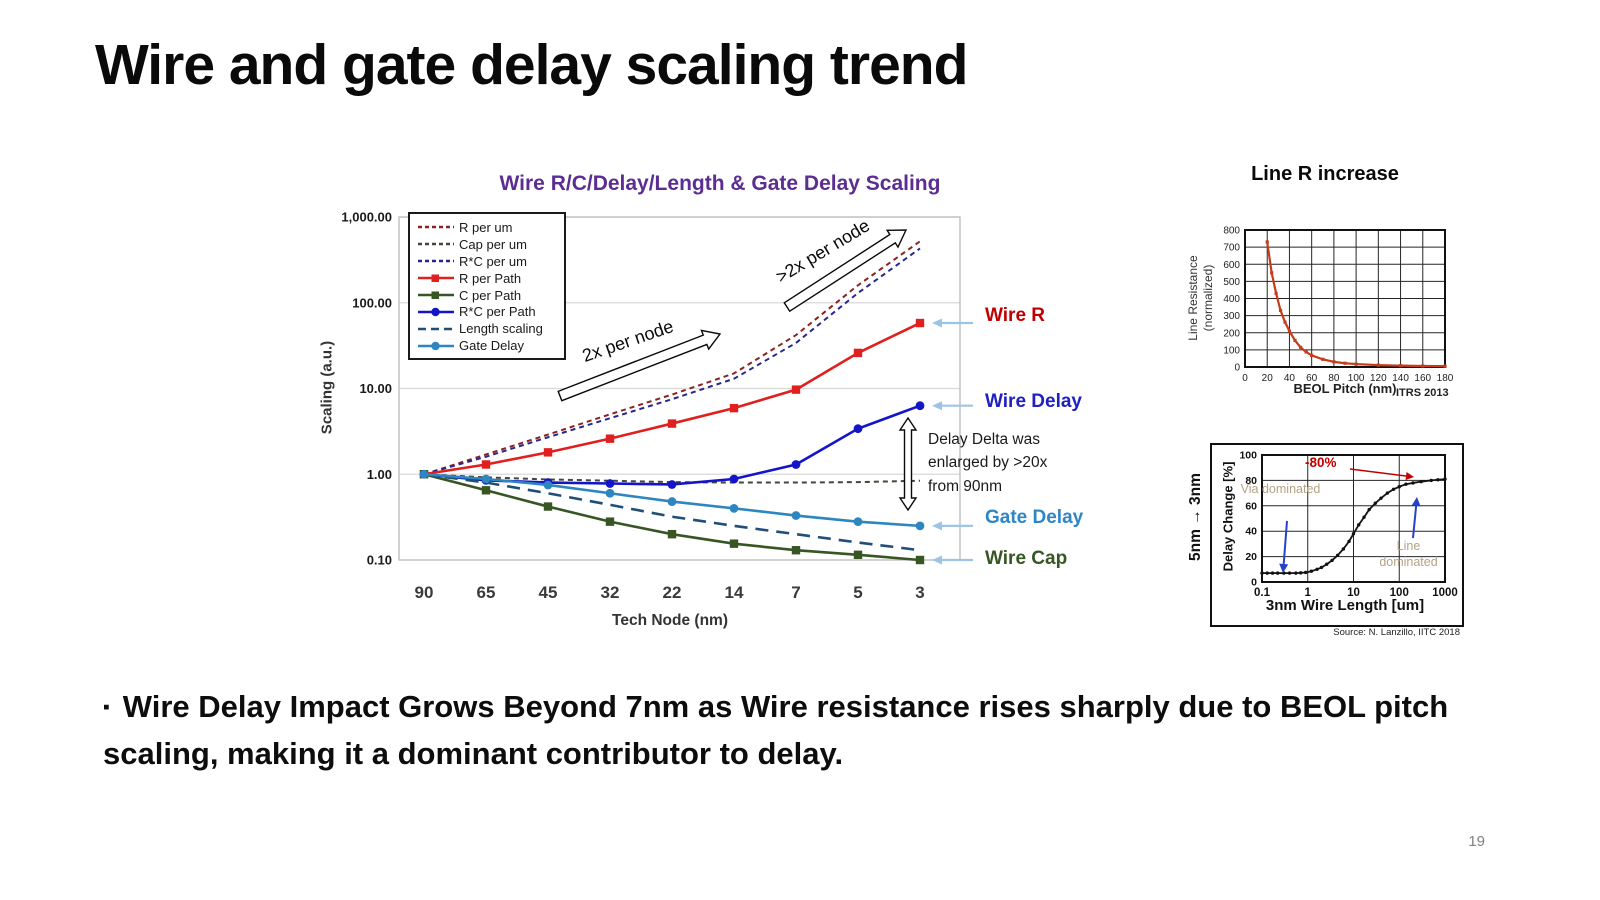  What do you see at coordinates (1026, 558) in the screenshot?
I see `label-wire-cap: Wire Cap` at bounding box center [1026, 558].